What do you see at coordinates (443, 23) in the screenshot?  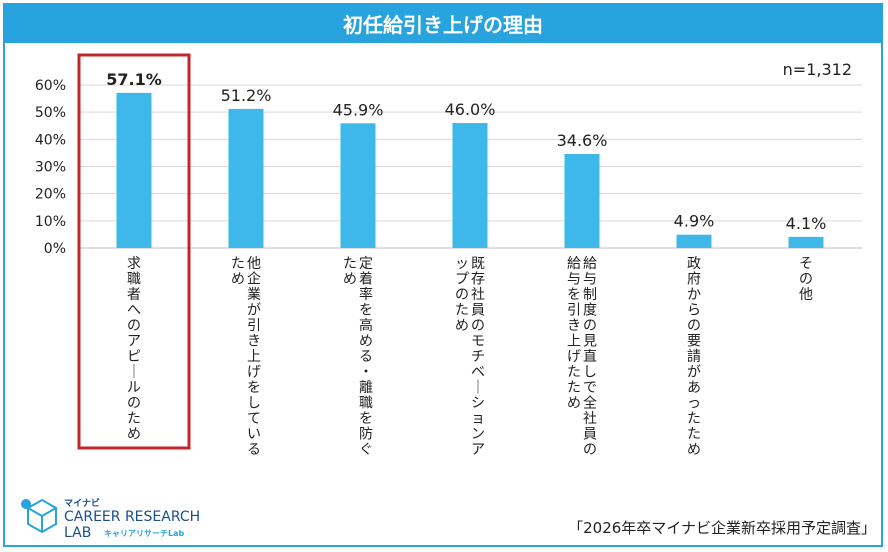 I see `chart-title: 初任給引き上げの理由` at bounding box center [443, 23].